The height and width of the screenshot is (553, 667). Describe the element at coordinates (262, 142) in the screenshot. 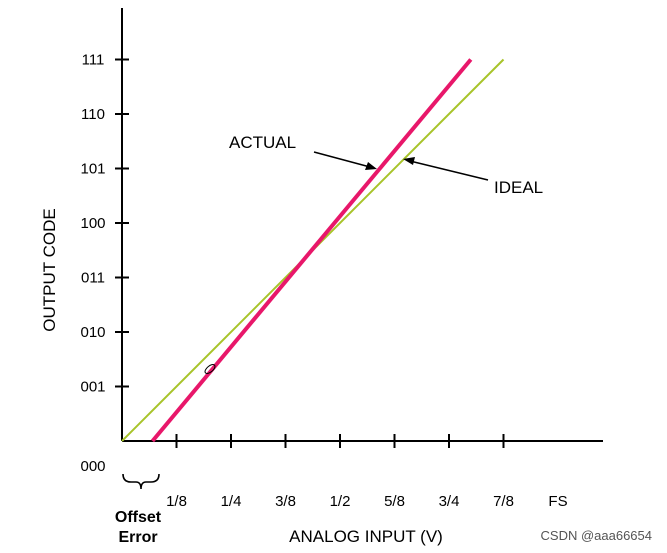

I see `actual-label: ACTUAL` at that location.